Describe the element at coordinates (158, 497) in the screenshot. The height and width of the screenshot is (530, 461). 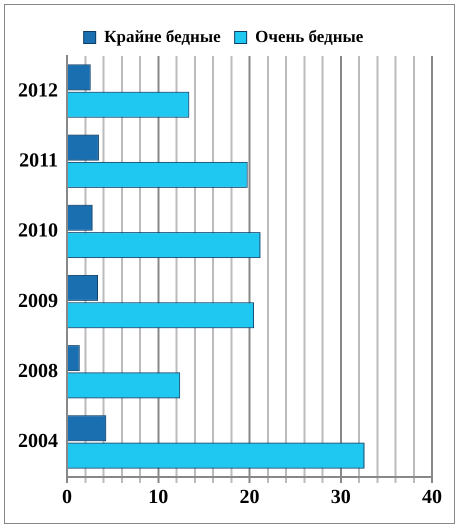
I see `x-tick-label: 10` at that location.